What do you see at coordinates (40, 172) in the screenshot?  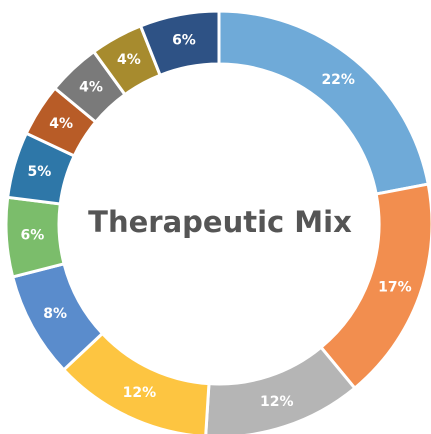 I see `data-label: 5%` at bounding box center [40, 172].